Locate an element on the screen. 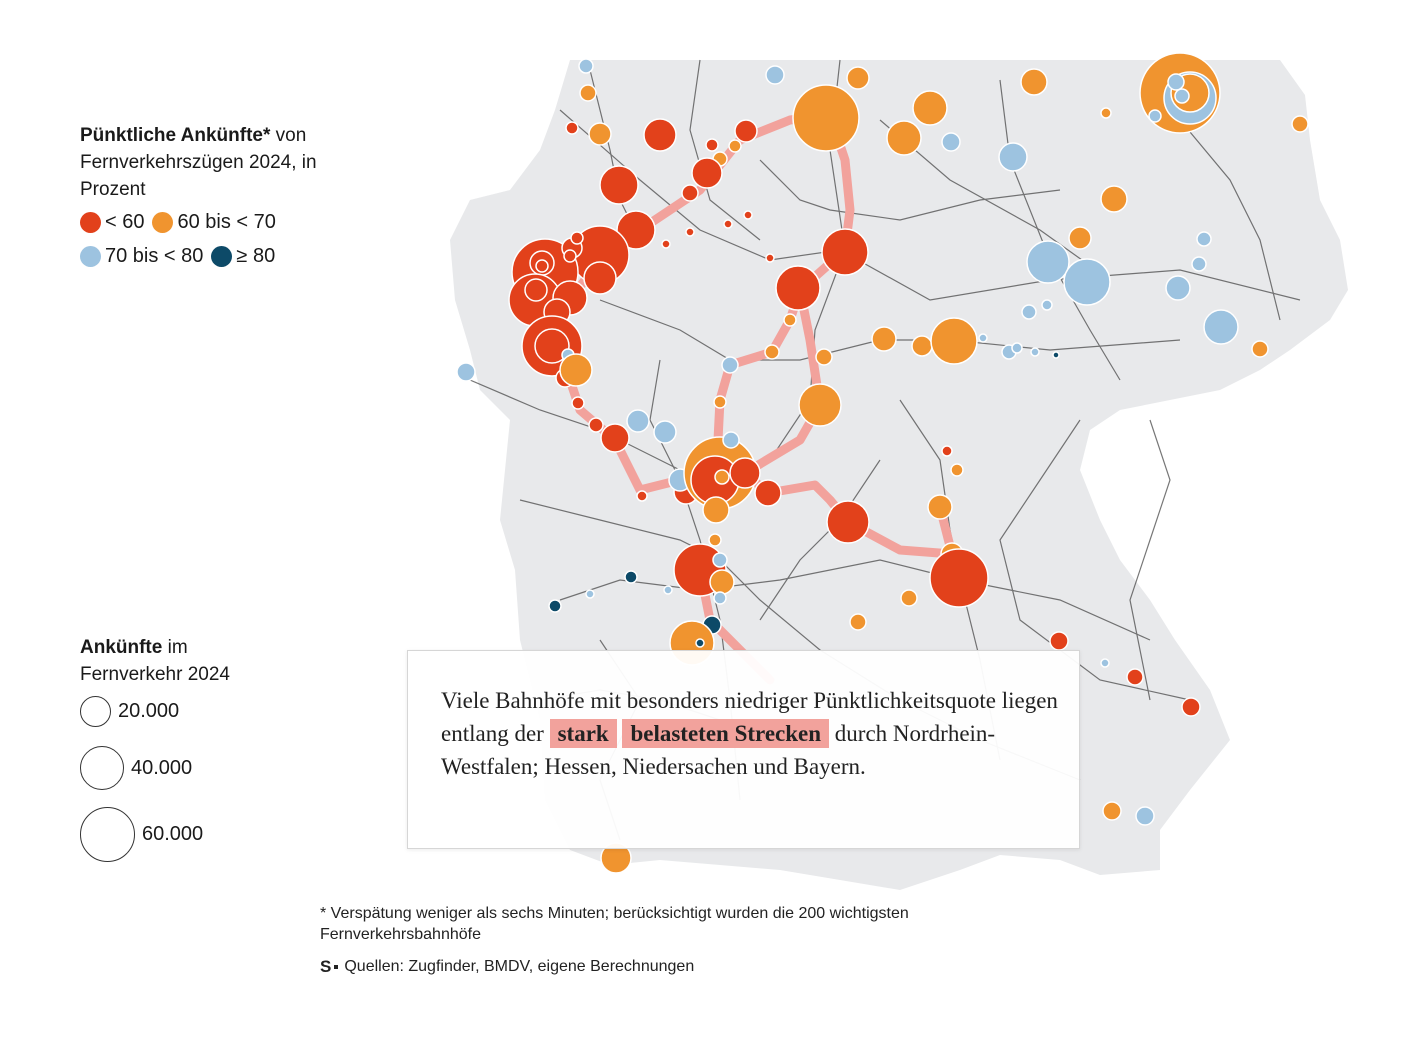 The width and height of the screenshot is (1420, 1045). legend-item-above-80: ≥ 80 is located at coordinates (243, 256).